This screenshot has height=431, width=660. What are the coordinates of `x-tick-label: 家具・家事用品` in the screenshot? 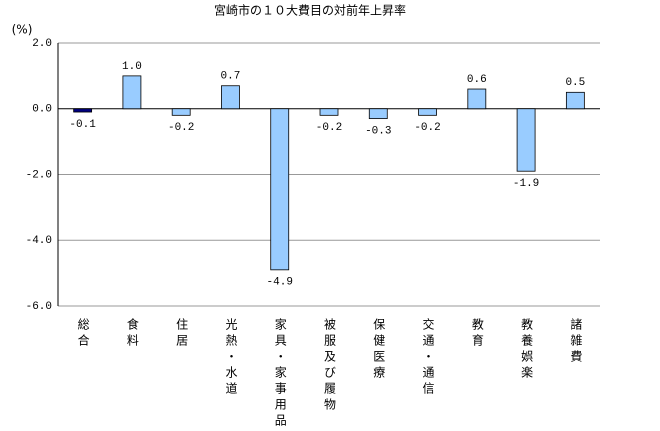 It's located at (280, 373).